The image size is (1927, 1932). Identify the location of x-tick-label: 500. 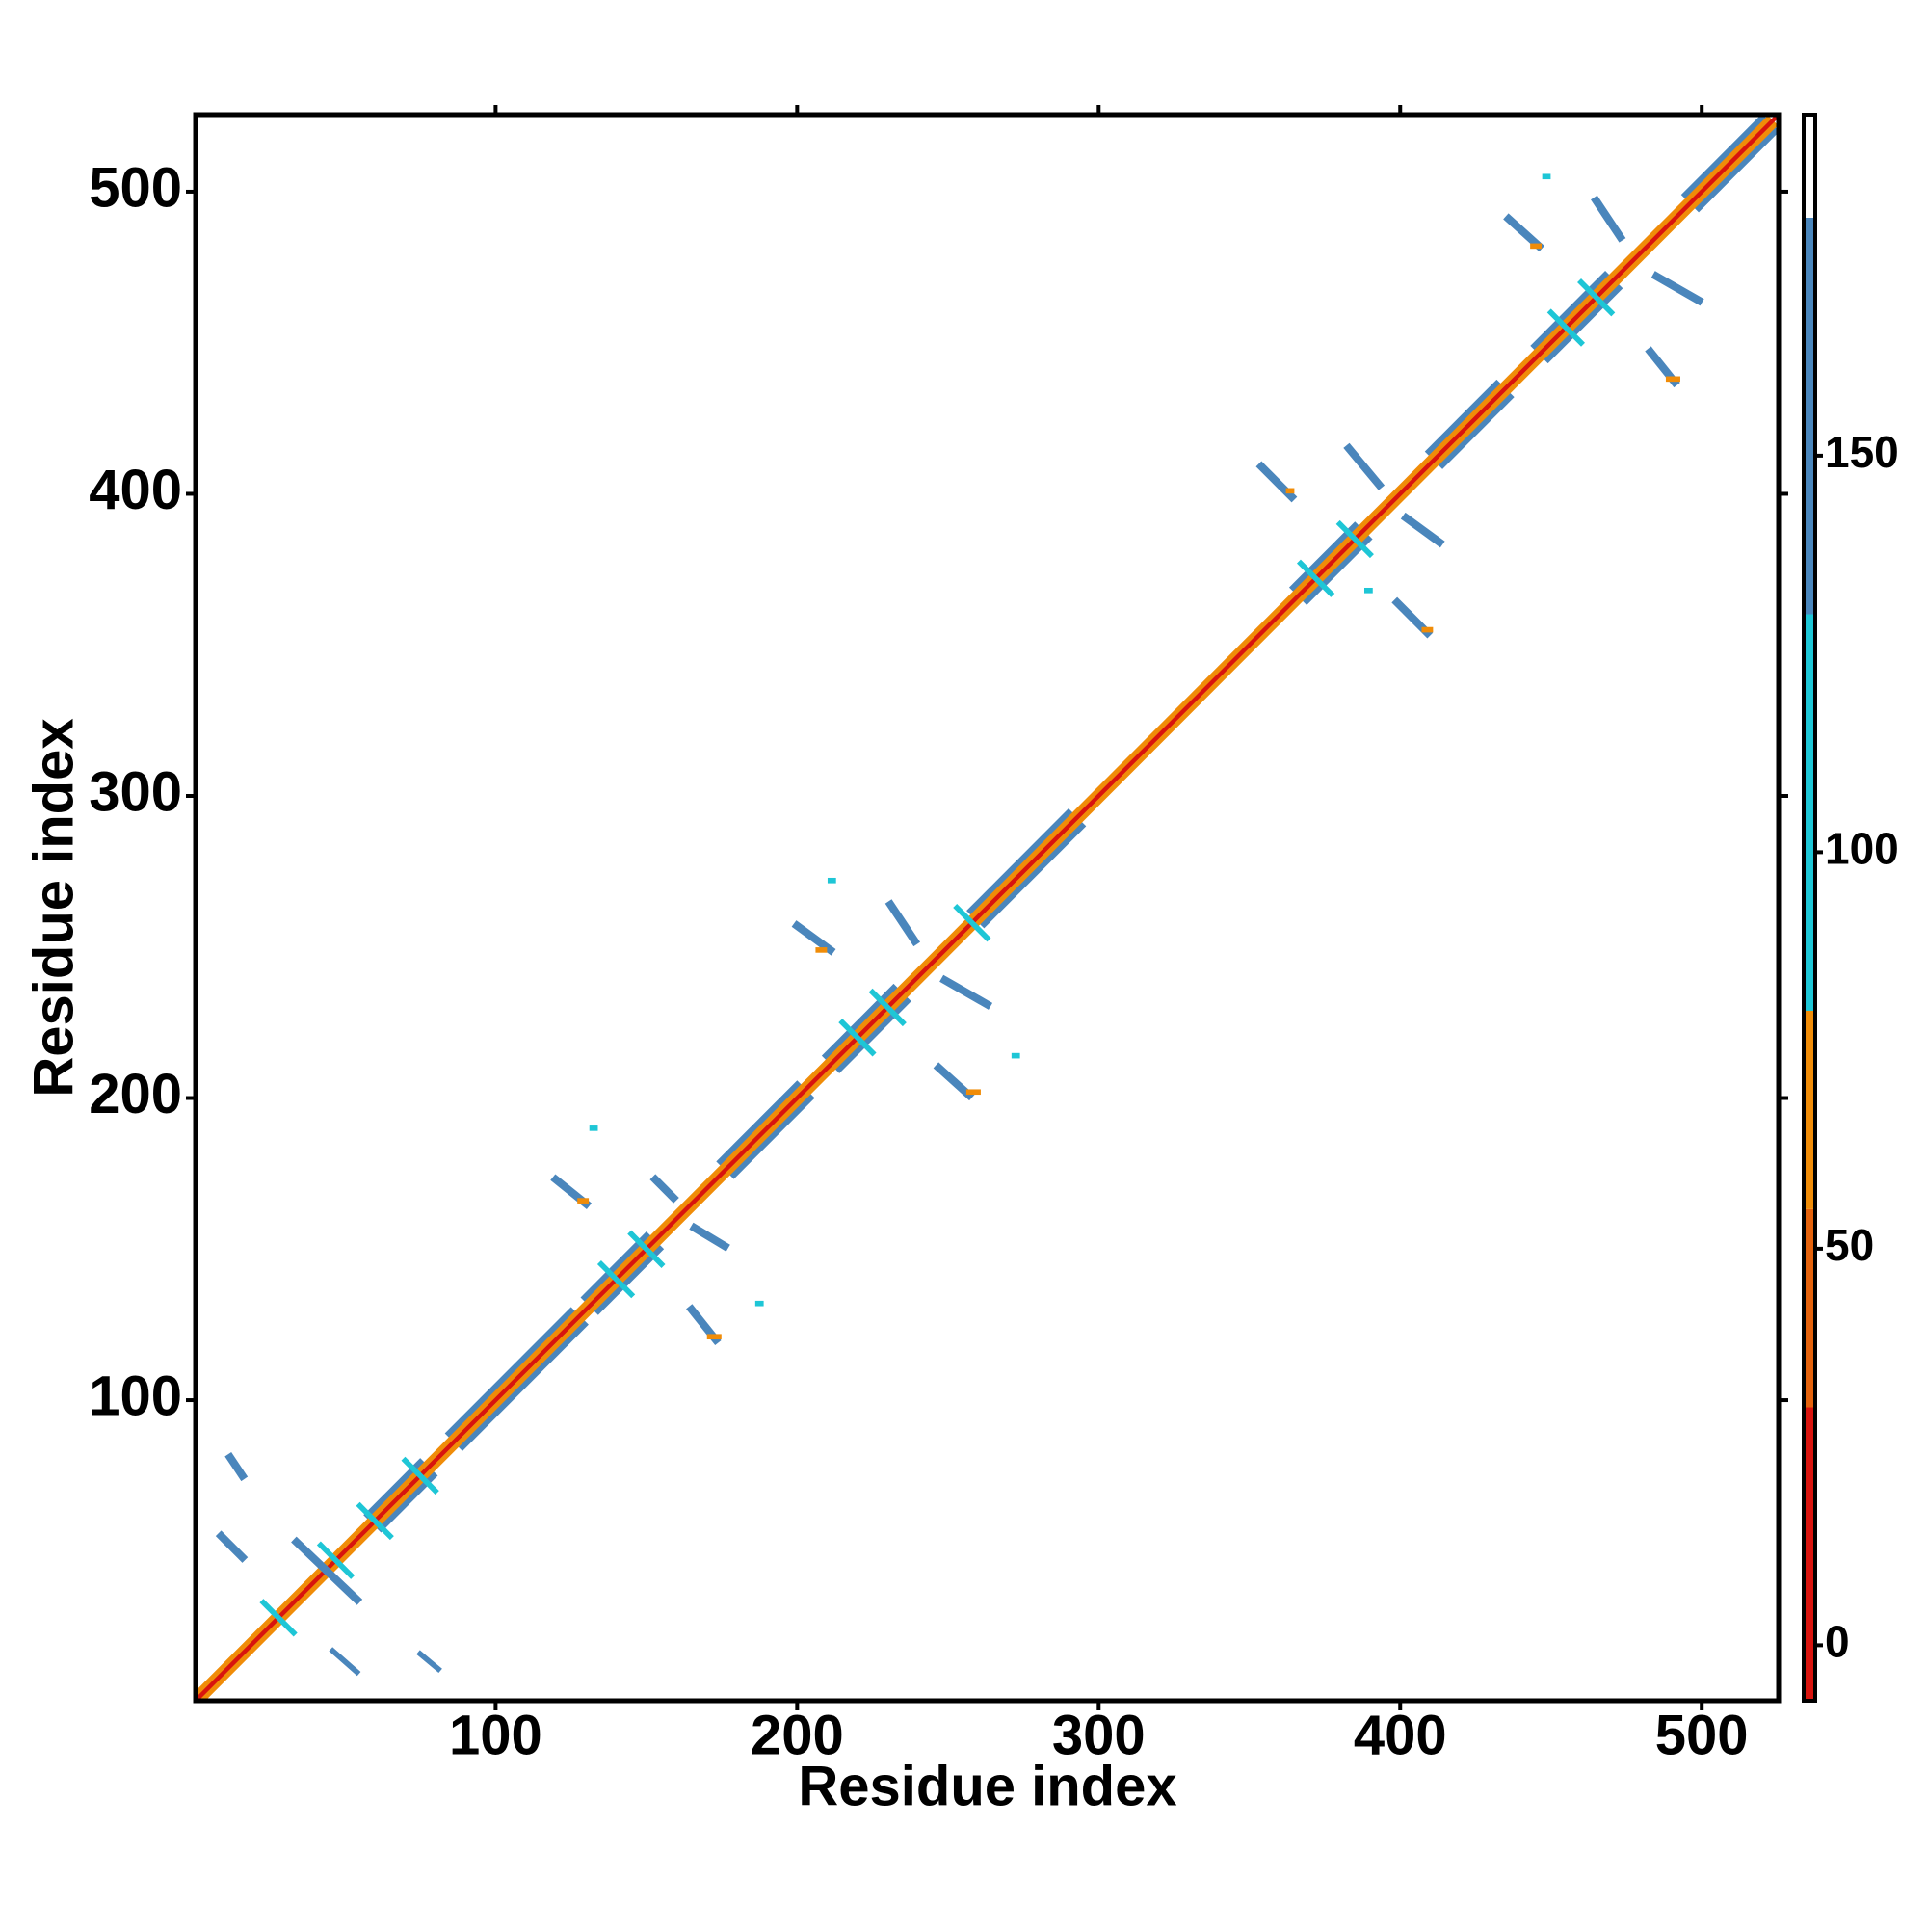
(1702, 1735).